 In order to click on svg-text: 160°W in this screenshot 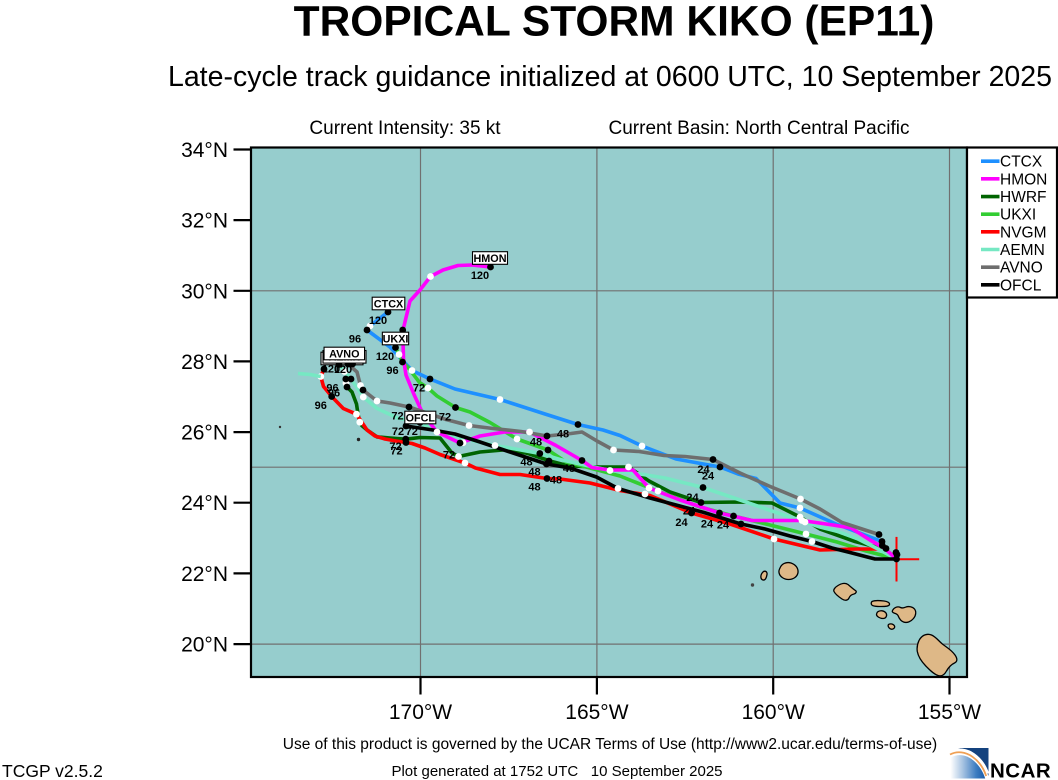, I will do `click(773, 712)`.